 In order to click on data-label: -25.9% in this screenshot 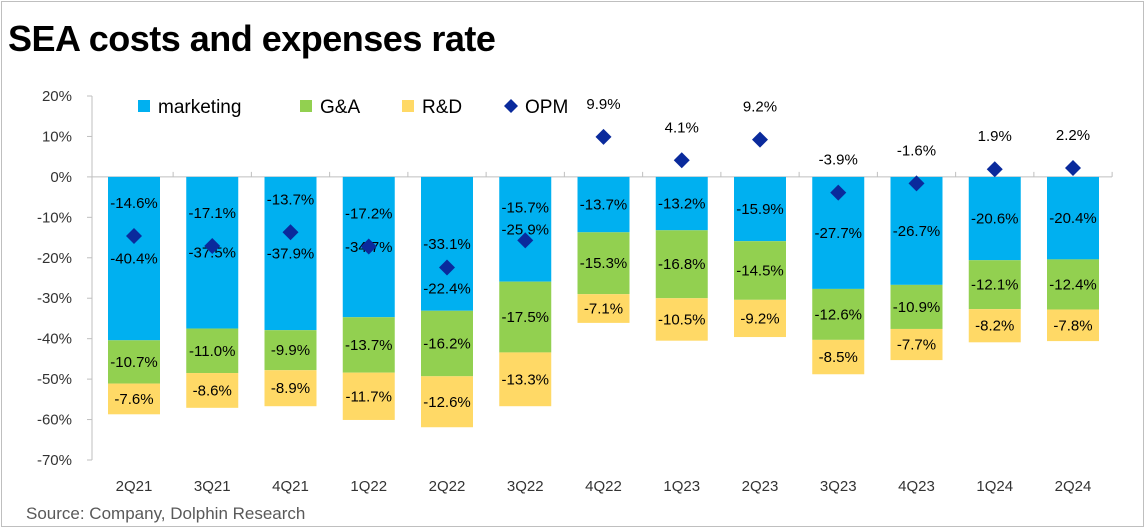, I will do `click(525, 229)`.